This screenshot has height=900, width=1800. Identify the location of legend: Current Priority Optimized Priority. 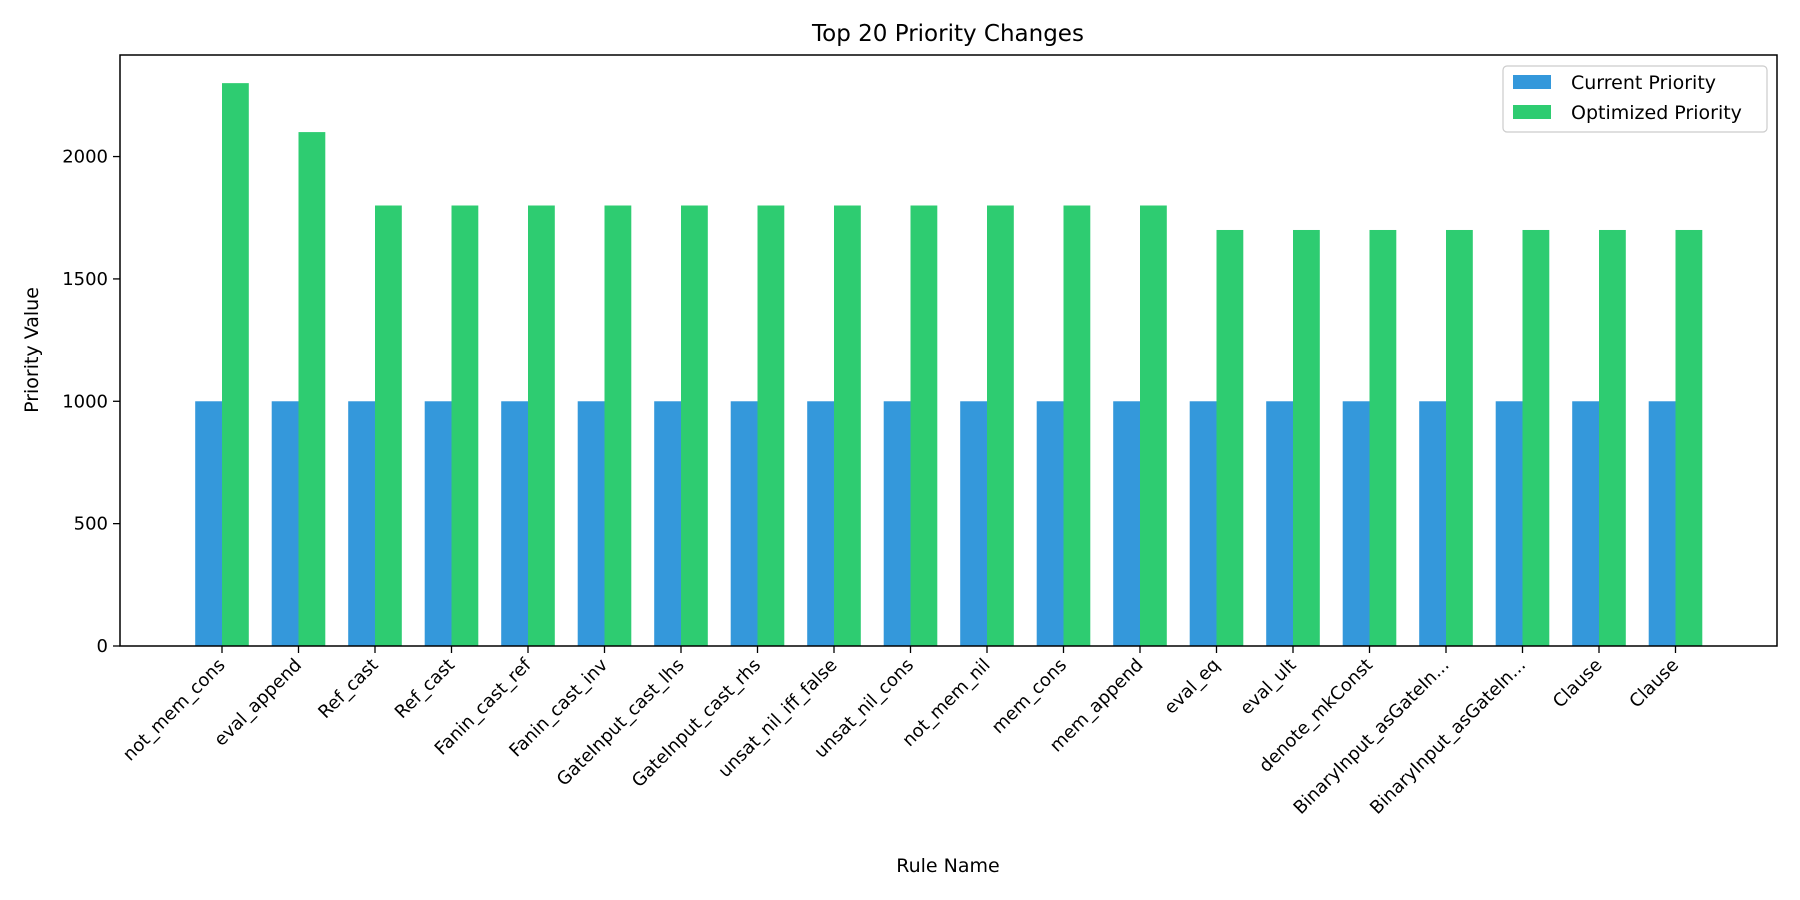
(1635, 99).